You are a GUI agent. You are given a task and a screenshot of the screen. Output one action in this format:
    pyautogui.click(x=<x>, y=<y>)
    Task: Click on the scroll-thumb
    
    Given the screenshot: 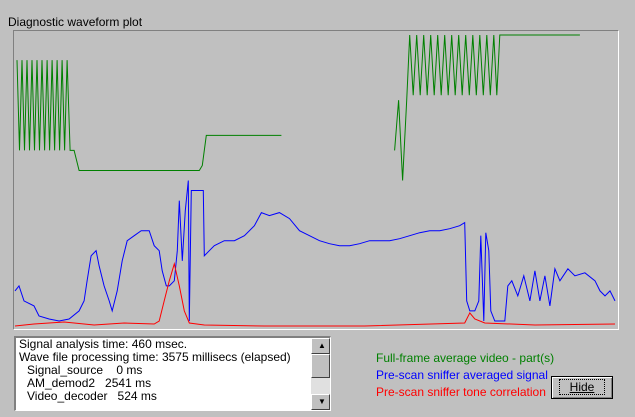 What is the action you would take?
    pyautogui.click(x=320, y=366)
    